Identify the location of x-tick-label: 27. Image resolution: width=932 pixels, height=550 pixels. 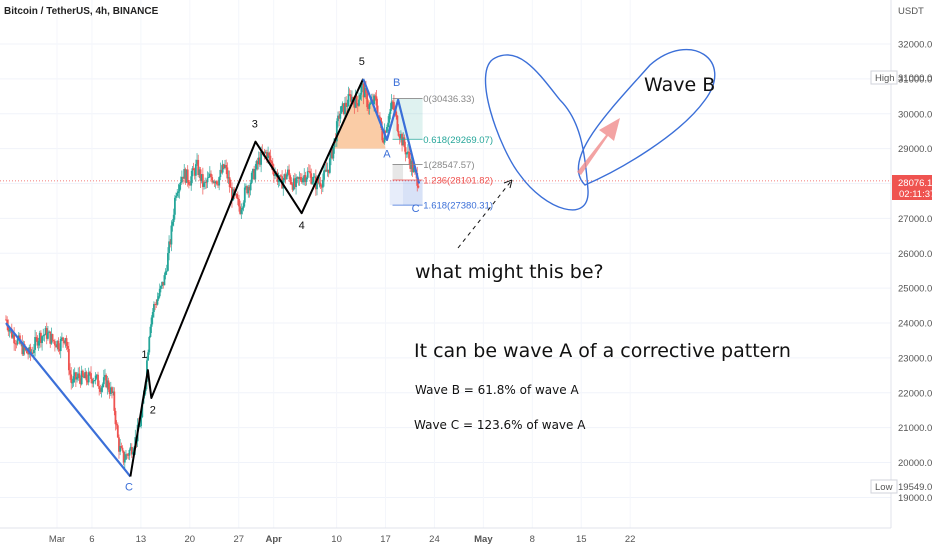
(238, 539).